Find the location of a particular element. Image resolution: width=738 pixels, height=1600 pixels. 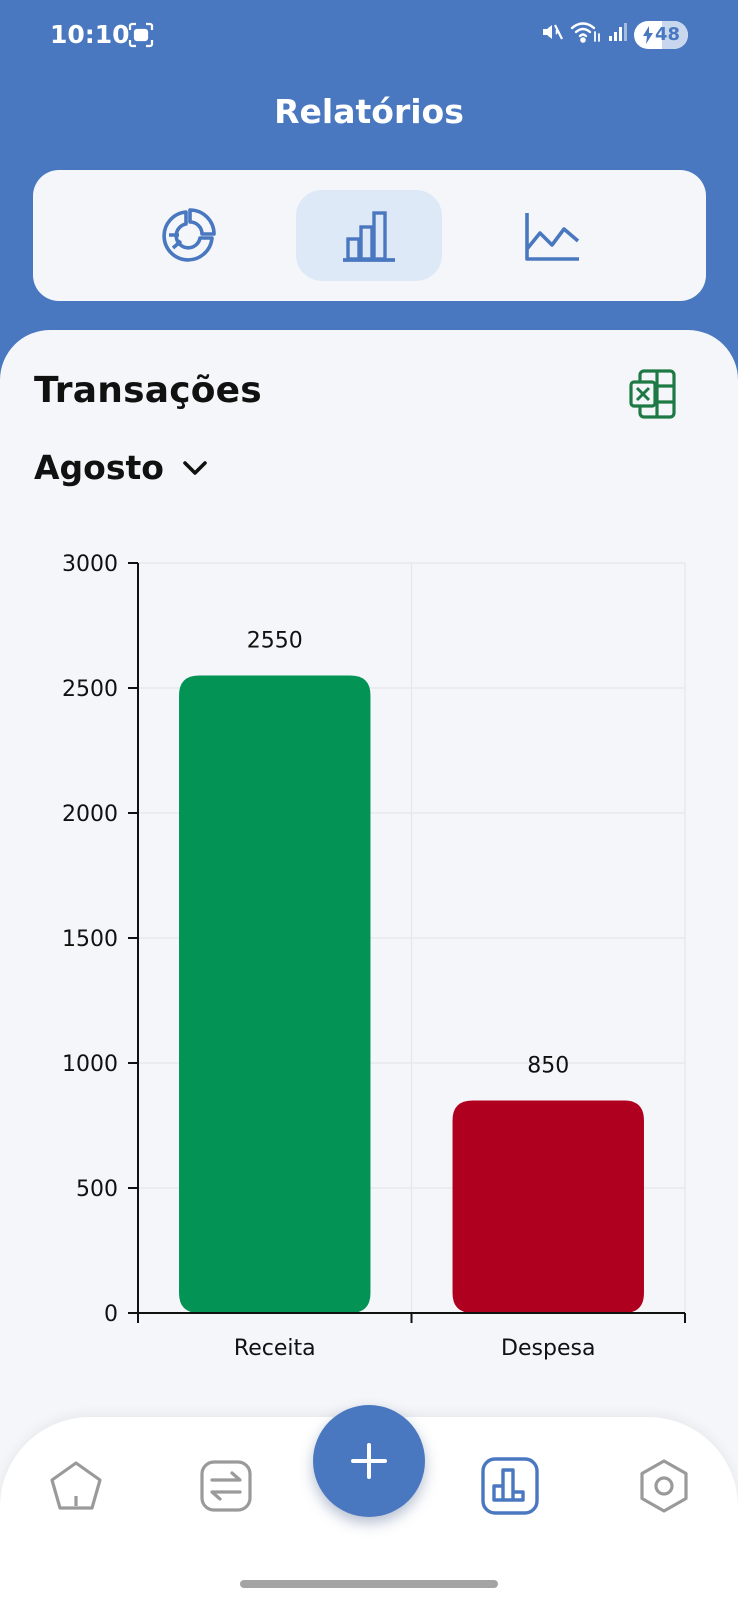

charging-icon is located at coordinates (647, 34).